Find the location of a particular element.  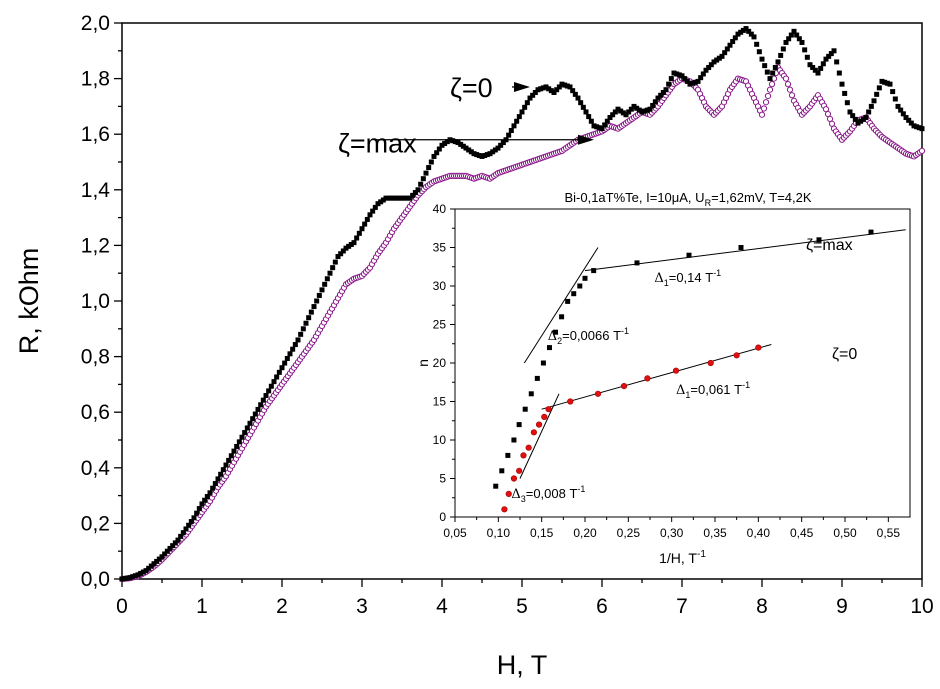

inset-title-sub: R is located at coordinates (708, 203).